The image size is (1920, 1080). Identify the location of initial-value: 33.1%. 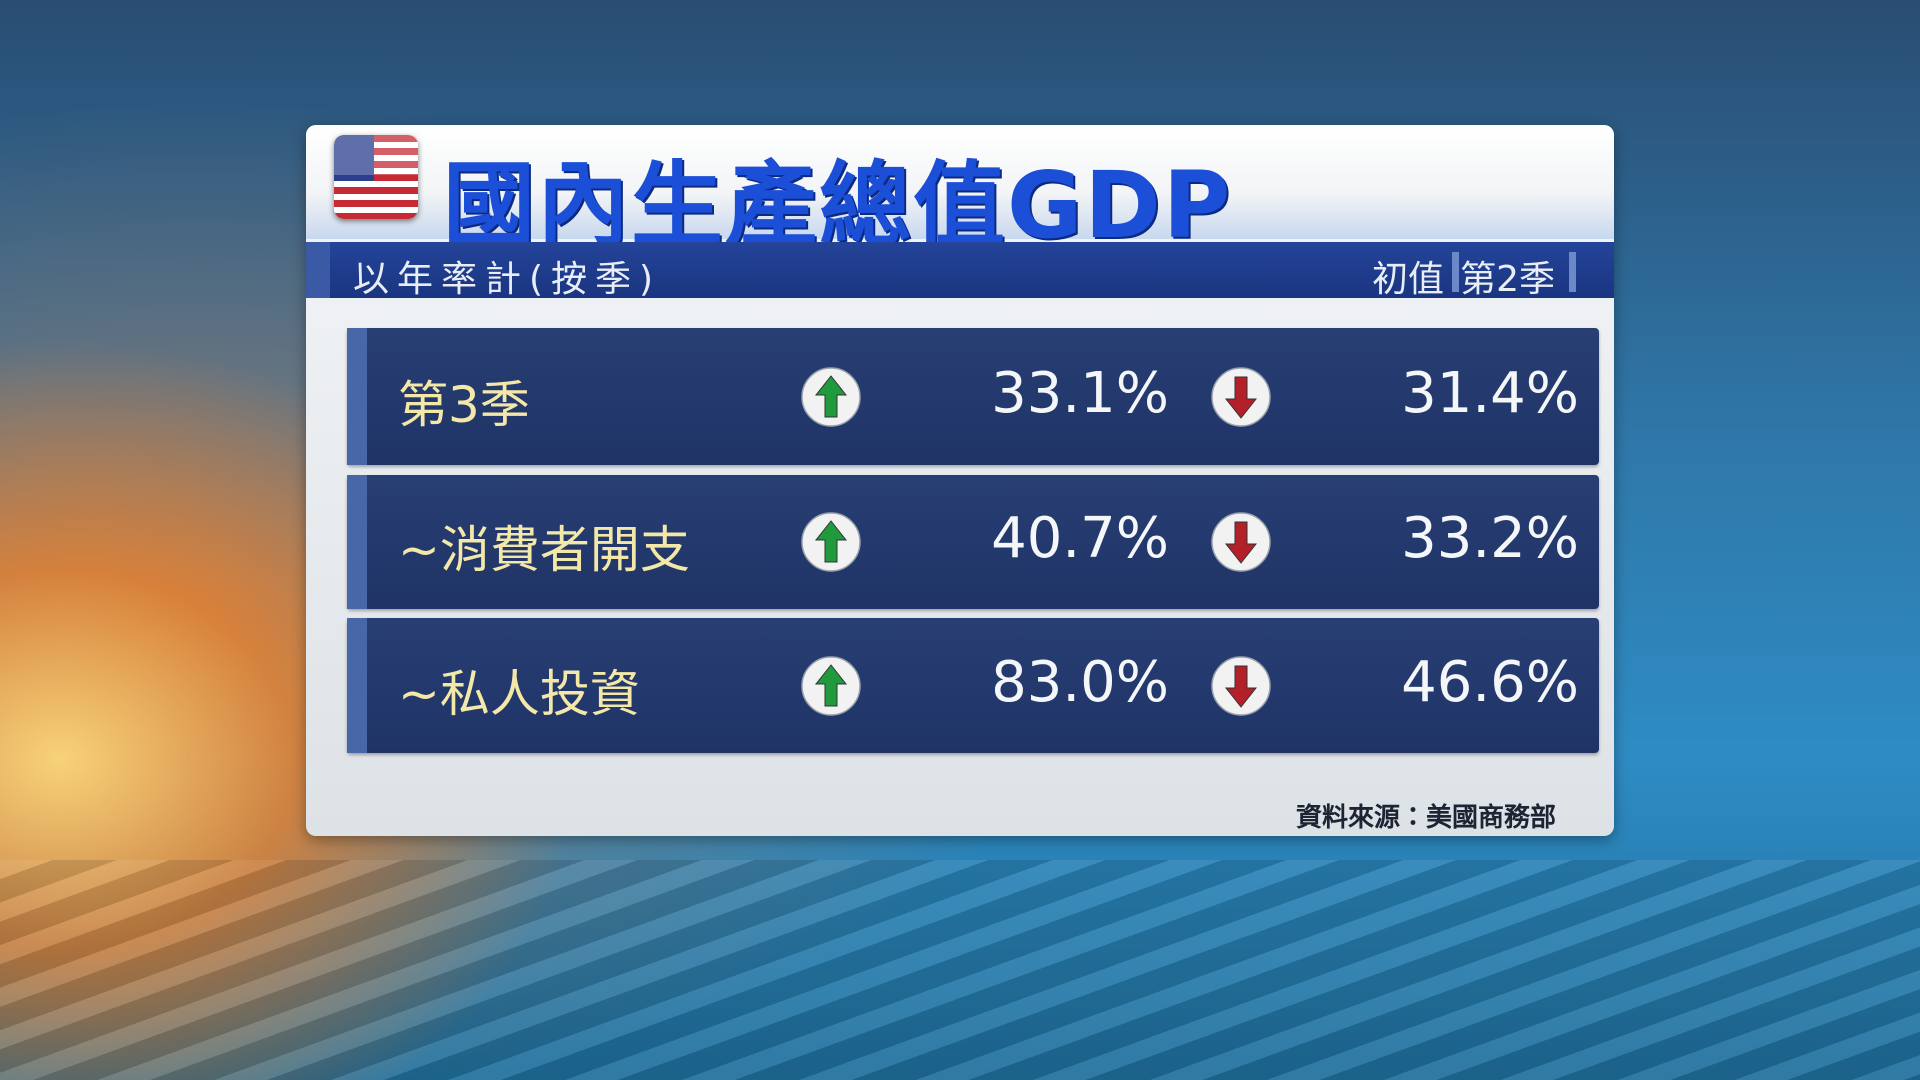
(1080, 393).